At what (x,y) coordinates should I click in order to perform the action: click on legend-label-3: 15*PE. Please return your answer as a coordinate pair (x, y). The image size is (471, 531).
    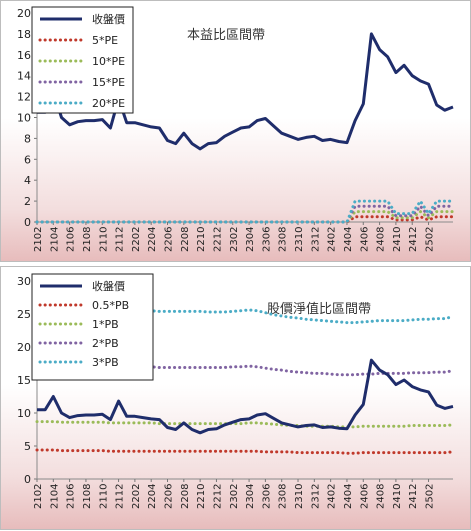
    Looking at the image, I should click on (108, 82).